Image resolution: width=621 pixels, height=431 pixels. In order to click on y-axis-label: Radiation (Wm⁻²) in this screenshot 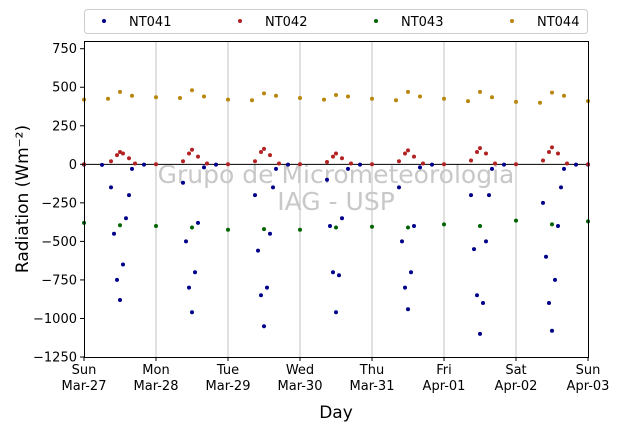, I will do `click(23, 199)`.